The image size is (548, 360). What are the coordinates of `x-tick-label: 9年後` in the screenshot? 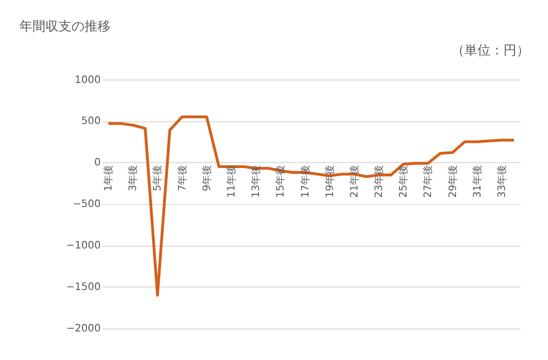 It's located at (206, 178).